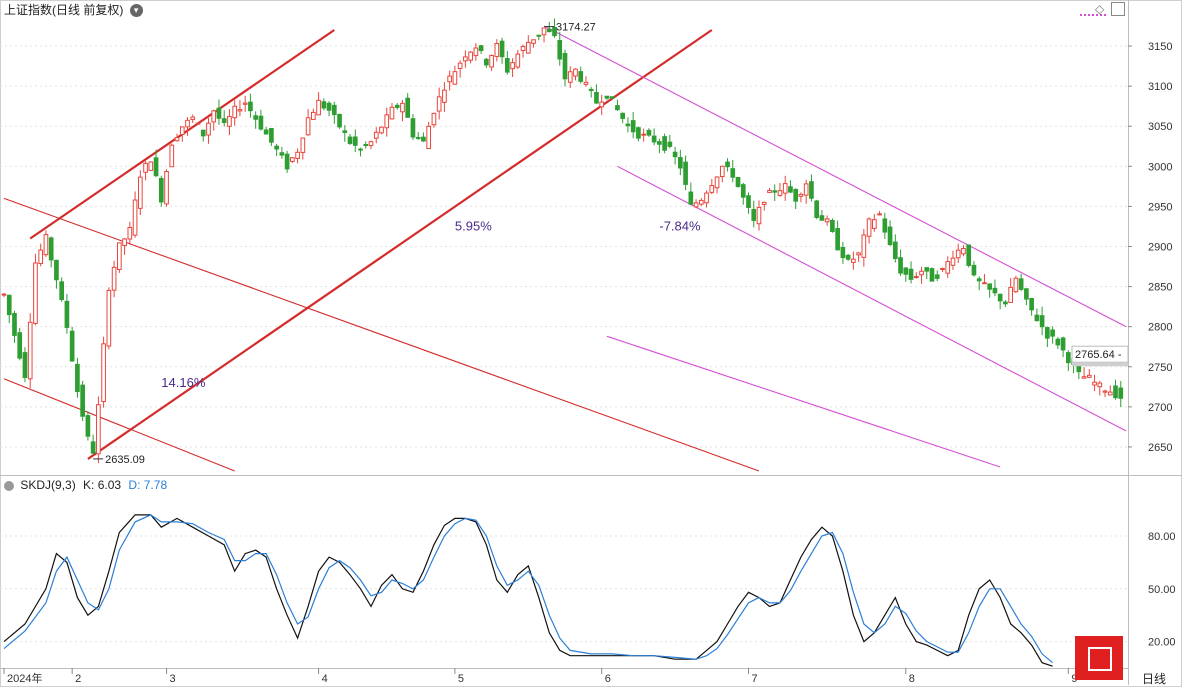 The image size is (1182, 692). What do you see at coordinates (1118, 9) in the screenshot?
I see `maximize-icon` at bounding box center [1118, 9].